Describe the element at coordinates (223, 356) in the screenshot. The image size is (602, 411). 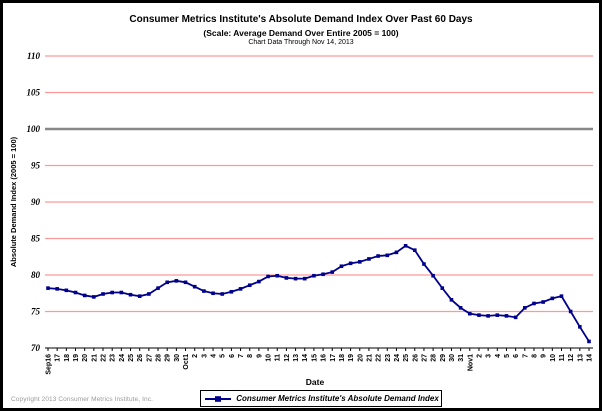
I see `x-tick-label: 5` at that location.